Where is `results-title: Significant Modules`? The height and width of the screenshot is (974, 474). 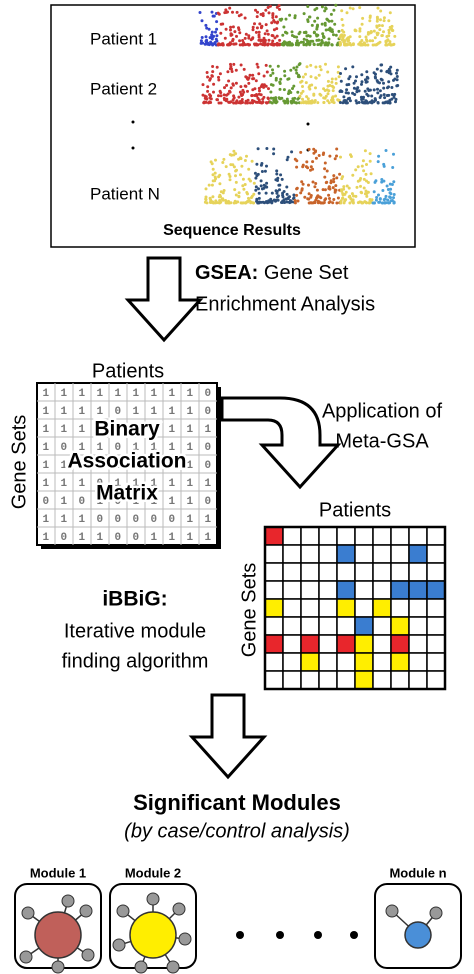
results-title: Significant Modules is located at coordinates (237, 802).